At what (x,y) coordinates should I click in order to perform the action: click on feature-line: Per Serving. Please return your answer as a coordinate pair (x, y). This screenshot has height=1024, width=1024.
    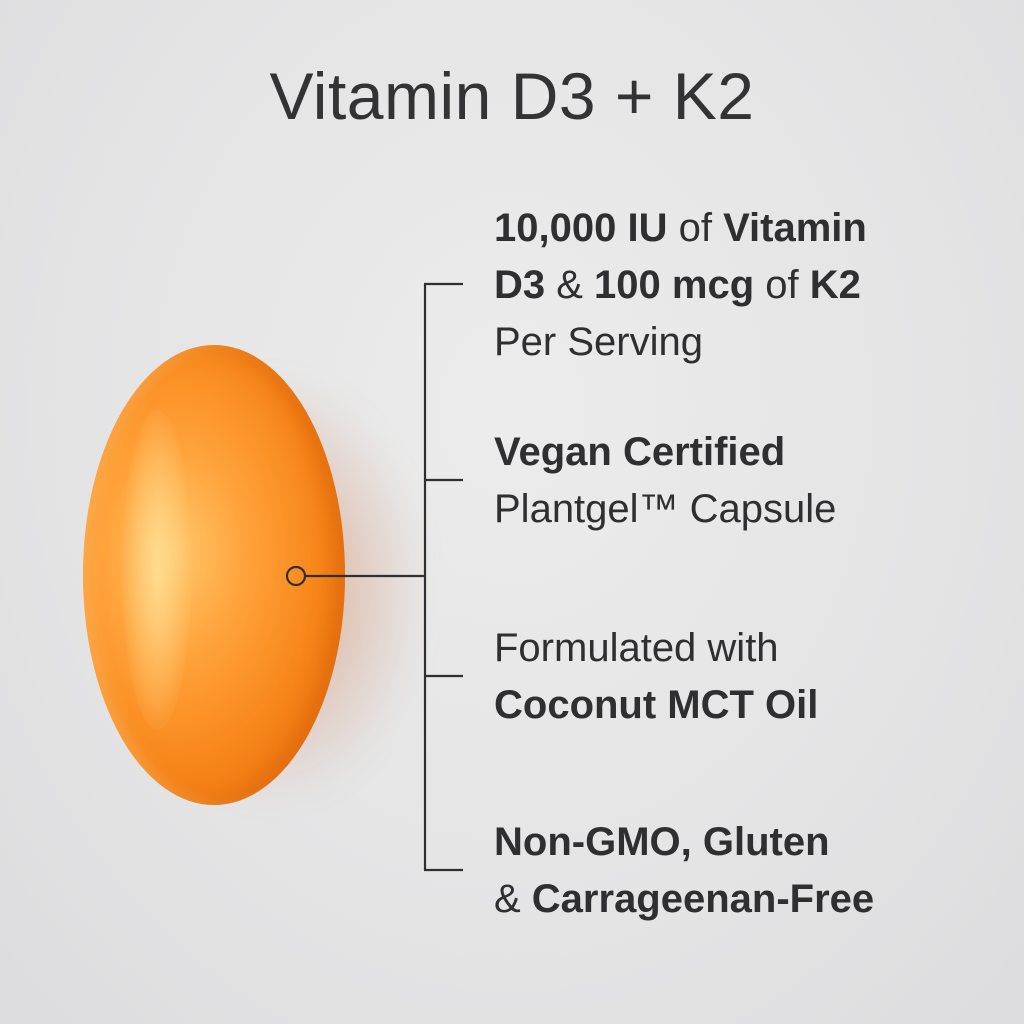
    Looking at the image, I should click on (680, 342).